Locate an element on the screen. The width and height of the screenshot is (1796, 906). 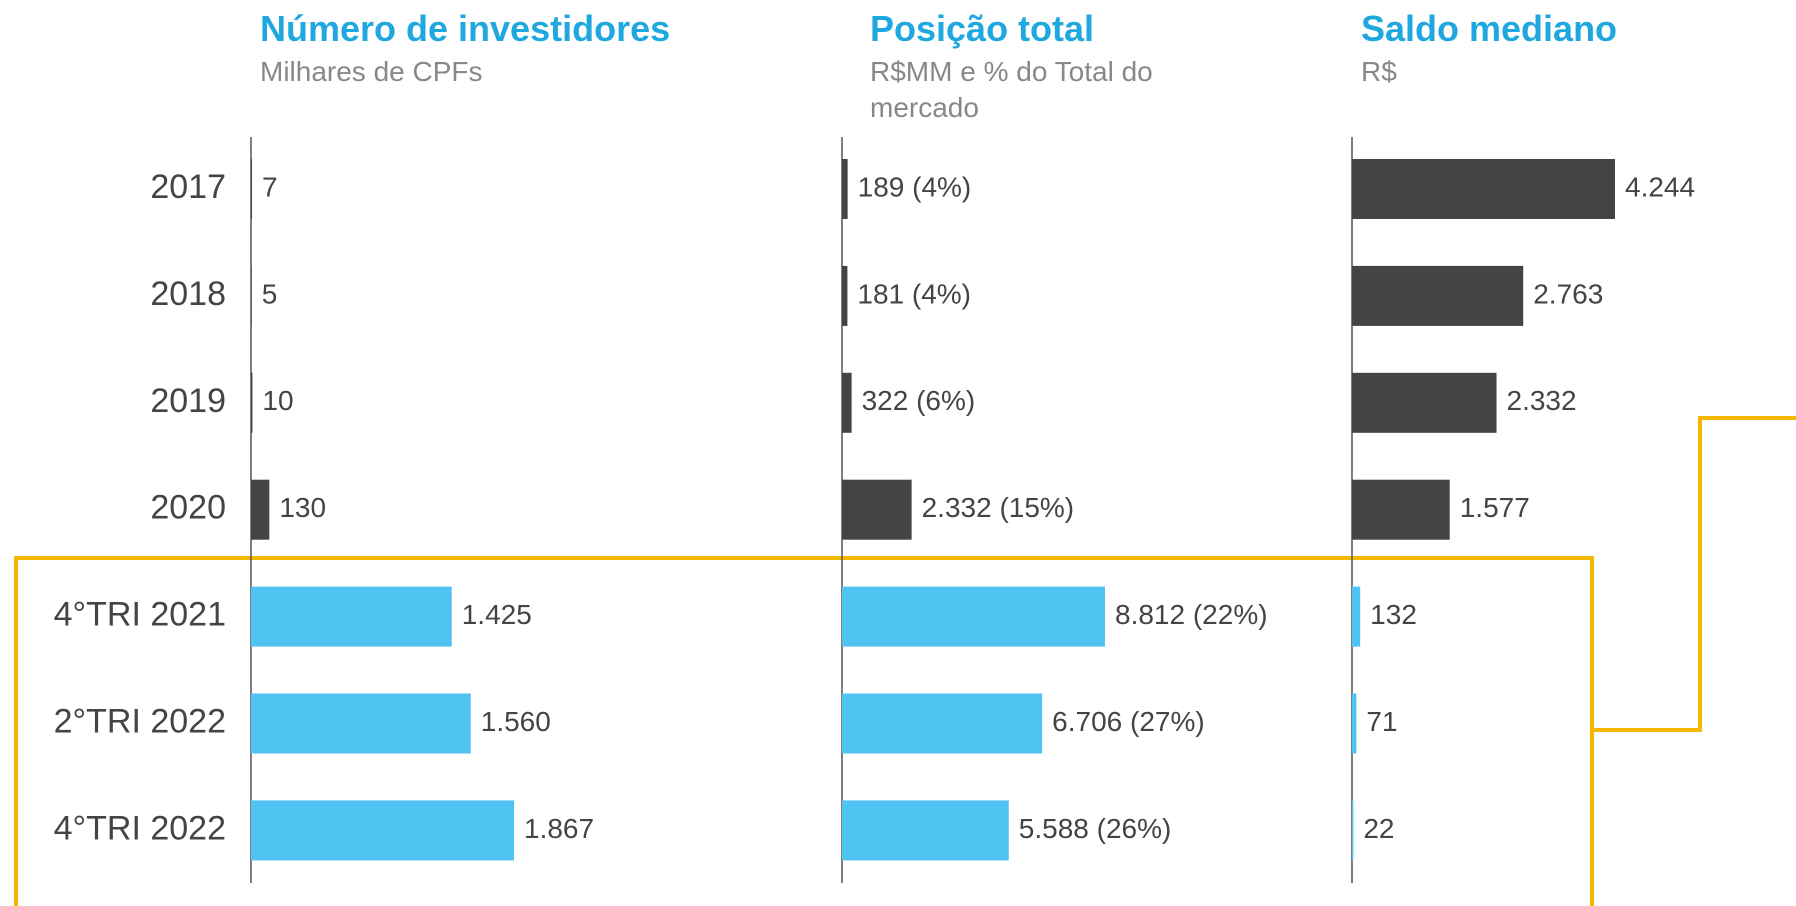
panel-subtitle: R$ is located at coordinates (1379, 71).